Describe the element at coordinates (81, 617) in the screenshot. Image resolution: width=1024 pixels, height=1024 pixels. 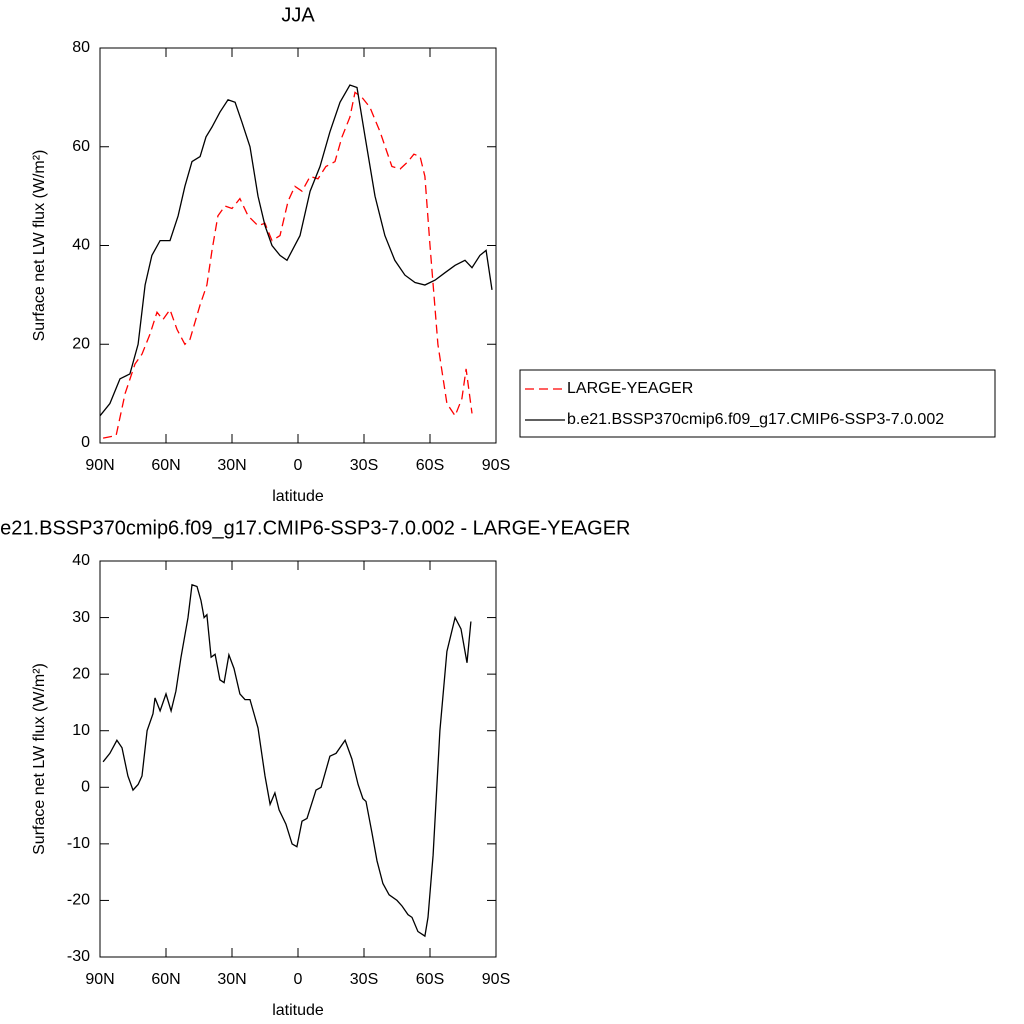
I see `y-tick-label: 30` at that location.